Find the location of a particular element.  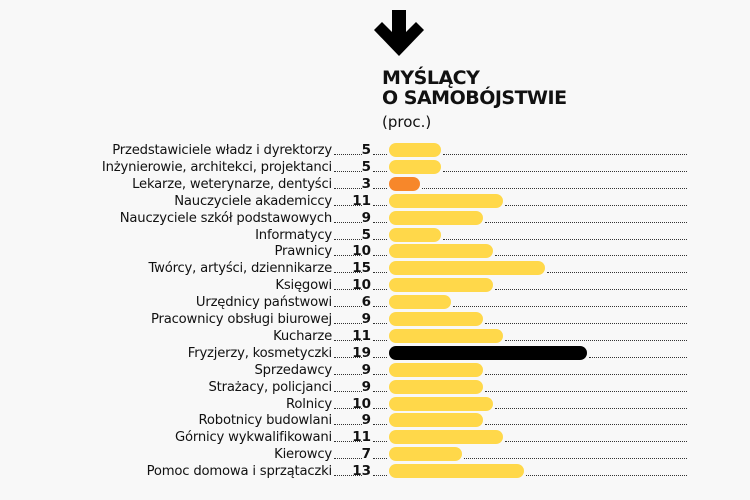

category-label: Robotnicy budowlani is located at coordinates (265, 421).